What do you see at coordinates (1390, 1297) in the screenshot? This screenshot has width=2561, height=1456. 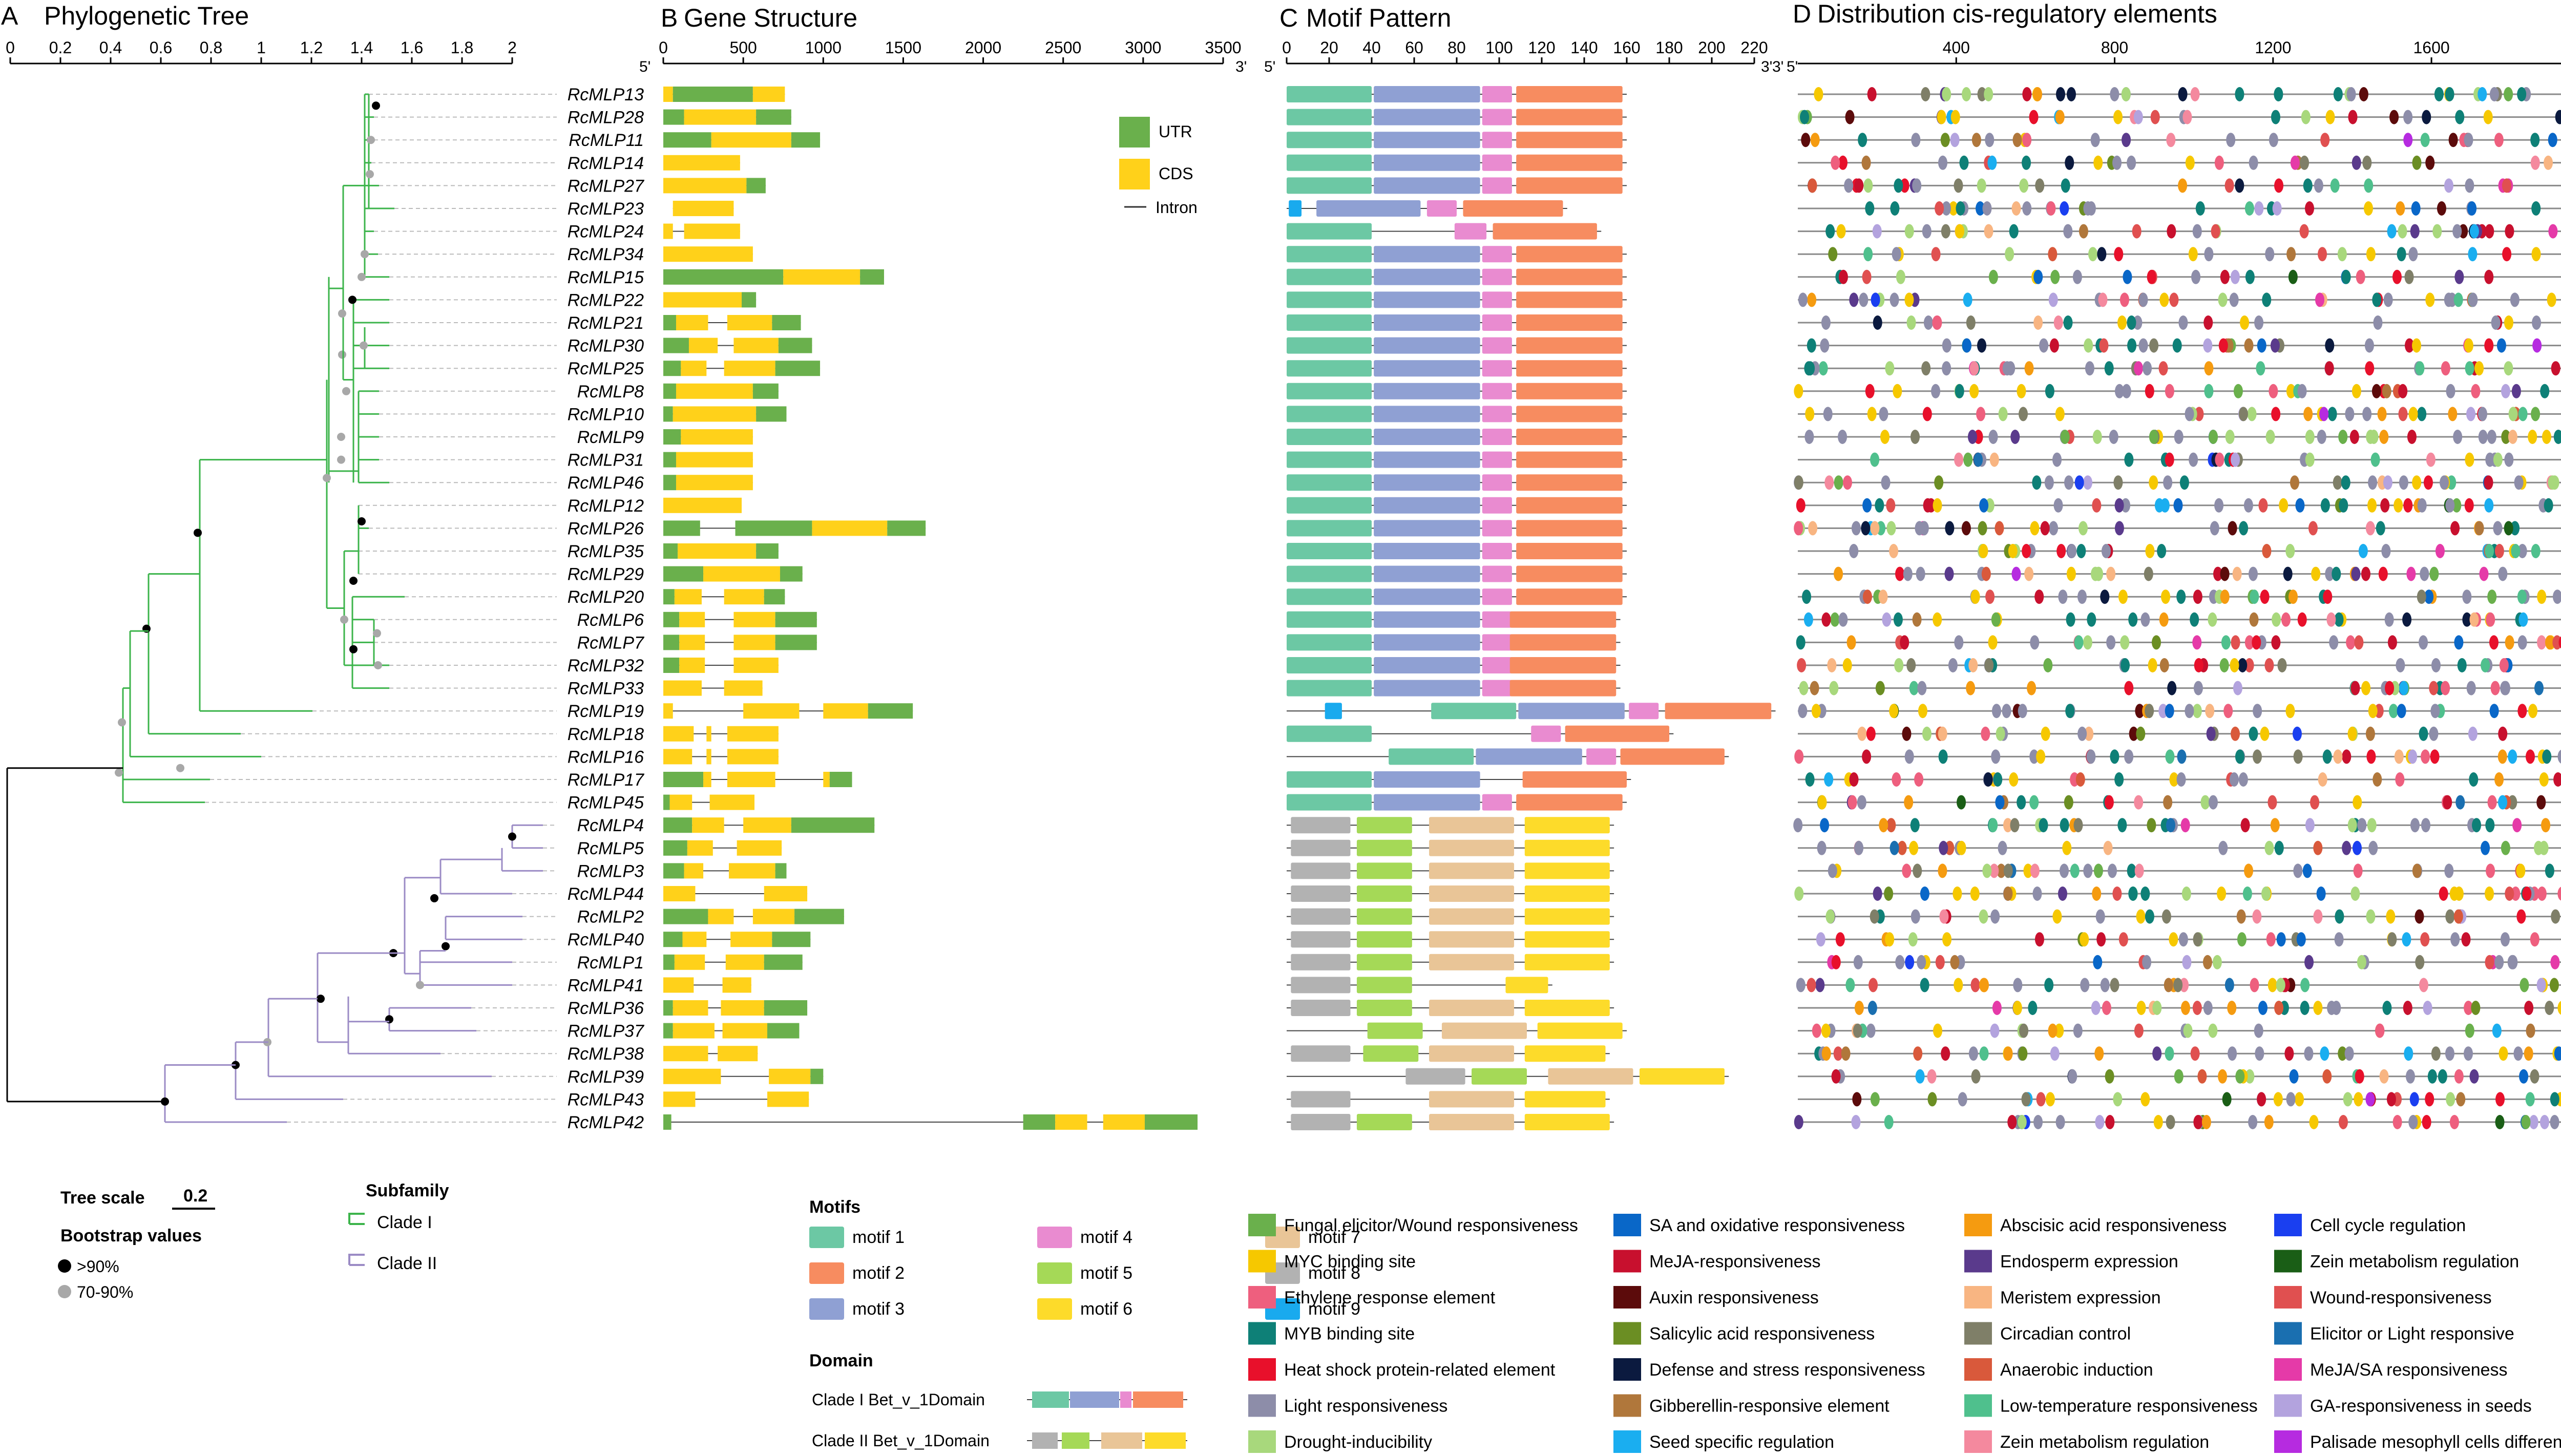 I see `cis-legend-label: Ethylene response element` at bounding box center [1390, 1297].